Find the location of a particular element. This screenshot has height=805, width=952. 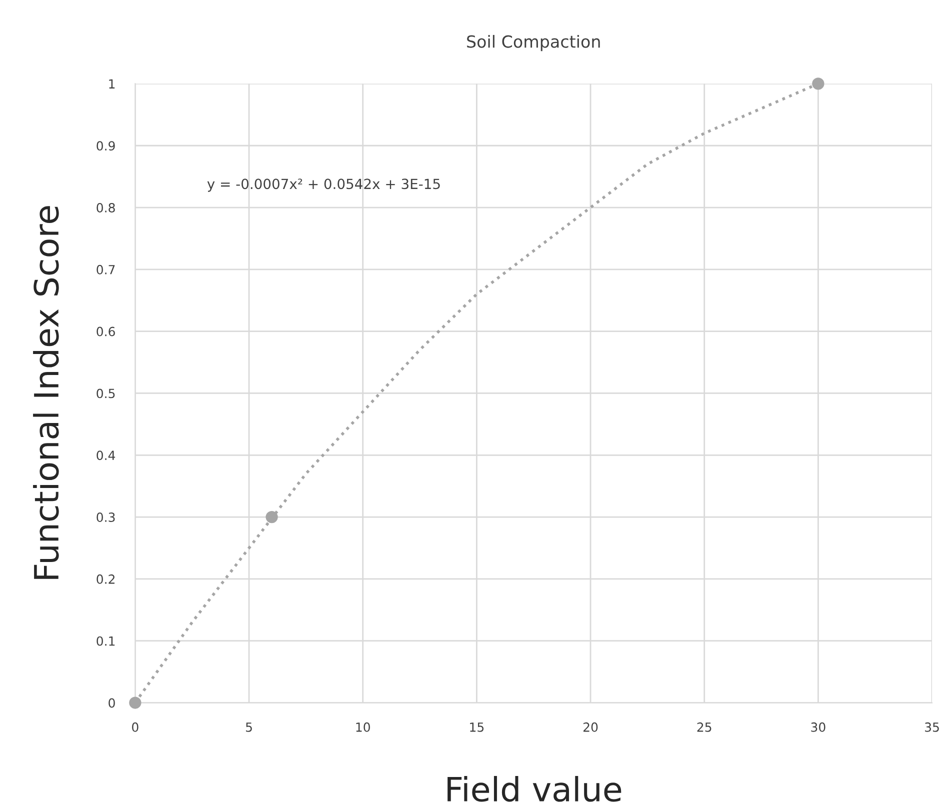

x-tick-label: 10 is located at coordinates (363, 727).